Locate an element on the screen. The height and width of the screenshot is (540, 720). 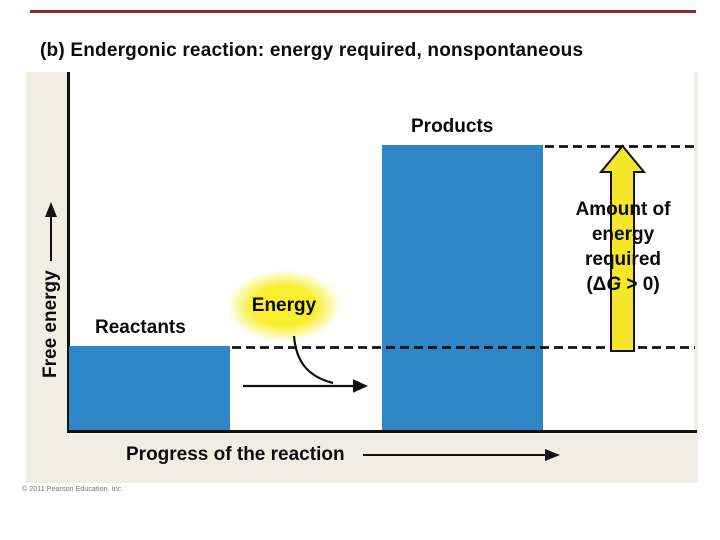
products-label: Products is located at coordinates (452, 126).